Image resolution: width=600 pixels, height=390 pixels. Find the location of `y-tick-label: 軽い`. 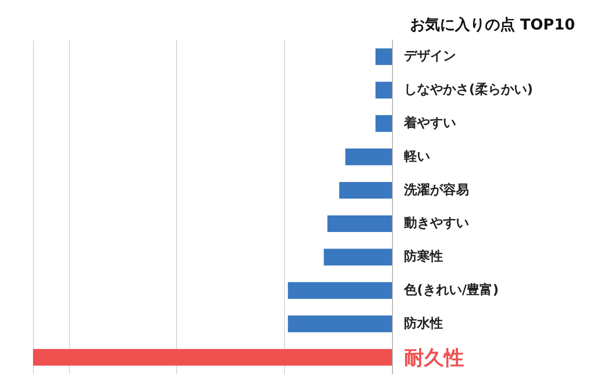

y-tick-label: 軽い is located at coordinates (416, 156).